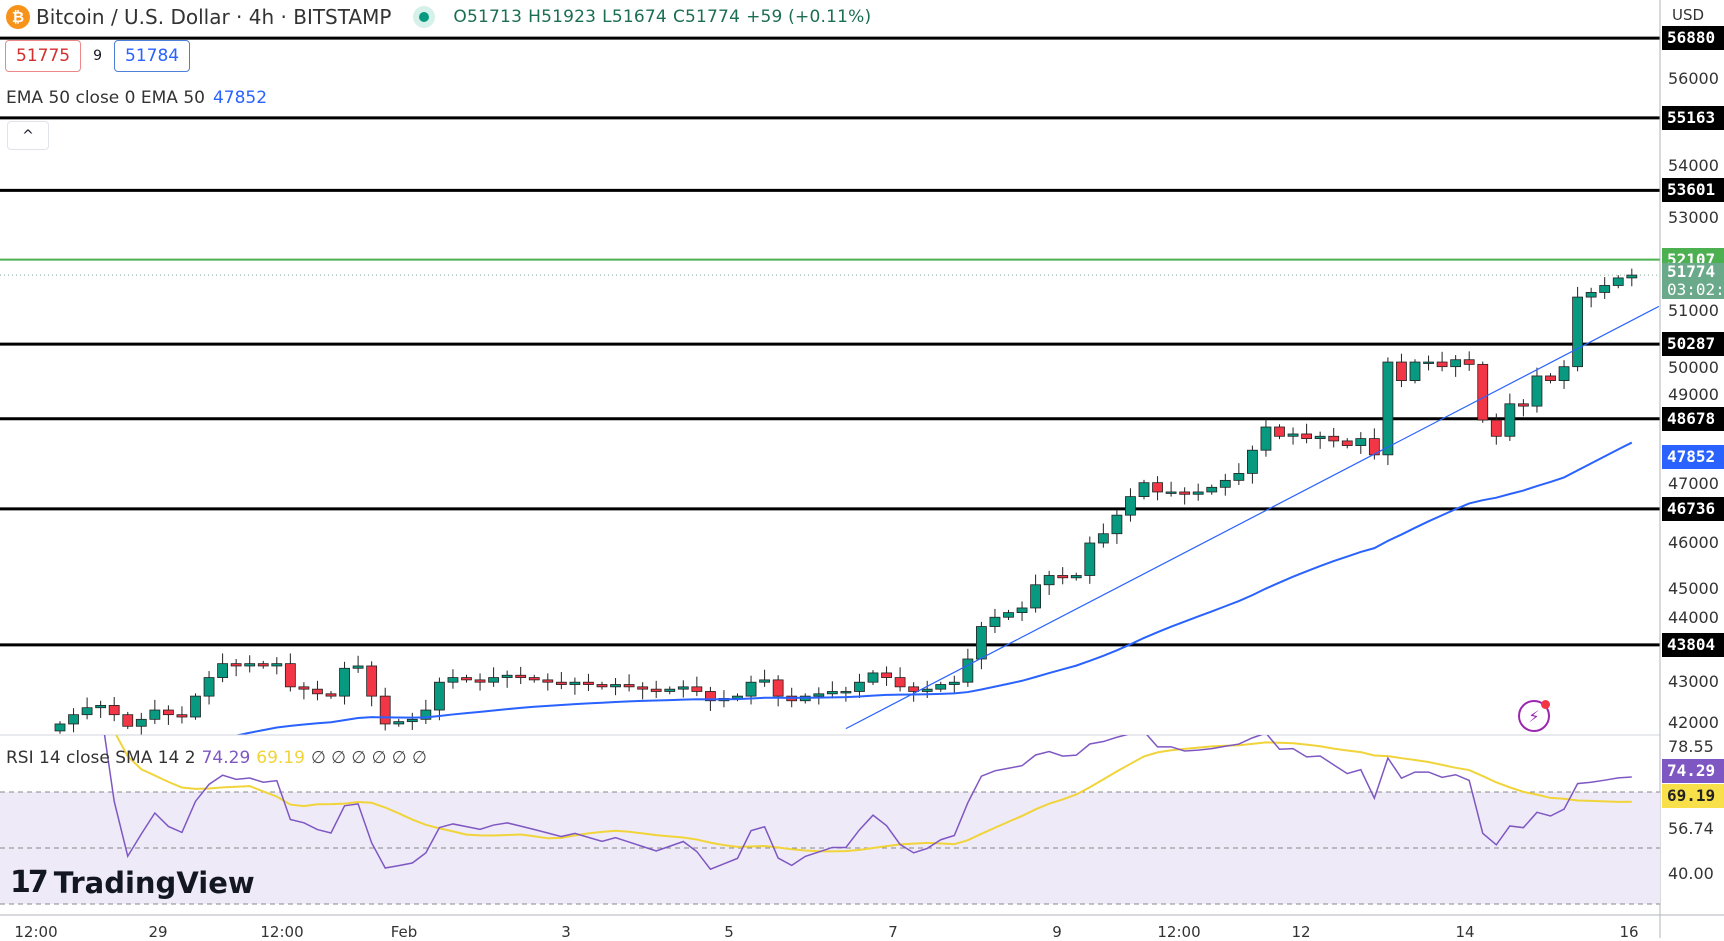  I want to click on ema-legend: EMA 50 close 0 EMA 50 47852, so click(137, 98).